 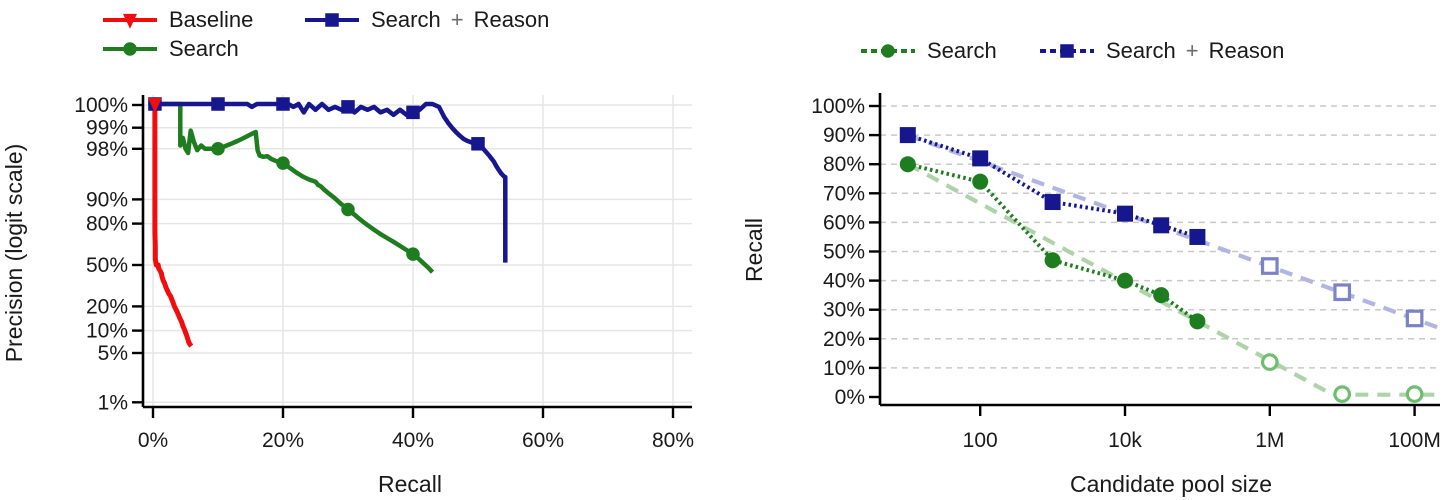 What do you see at coordinates (844, 193) in the screenshot?
I see `y-tick-label: 70%` at bounding box center [844, 193].